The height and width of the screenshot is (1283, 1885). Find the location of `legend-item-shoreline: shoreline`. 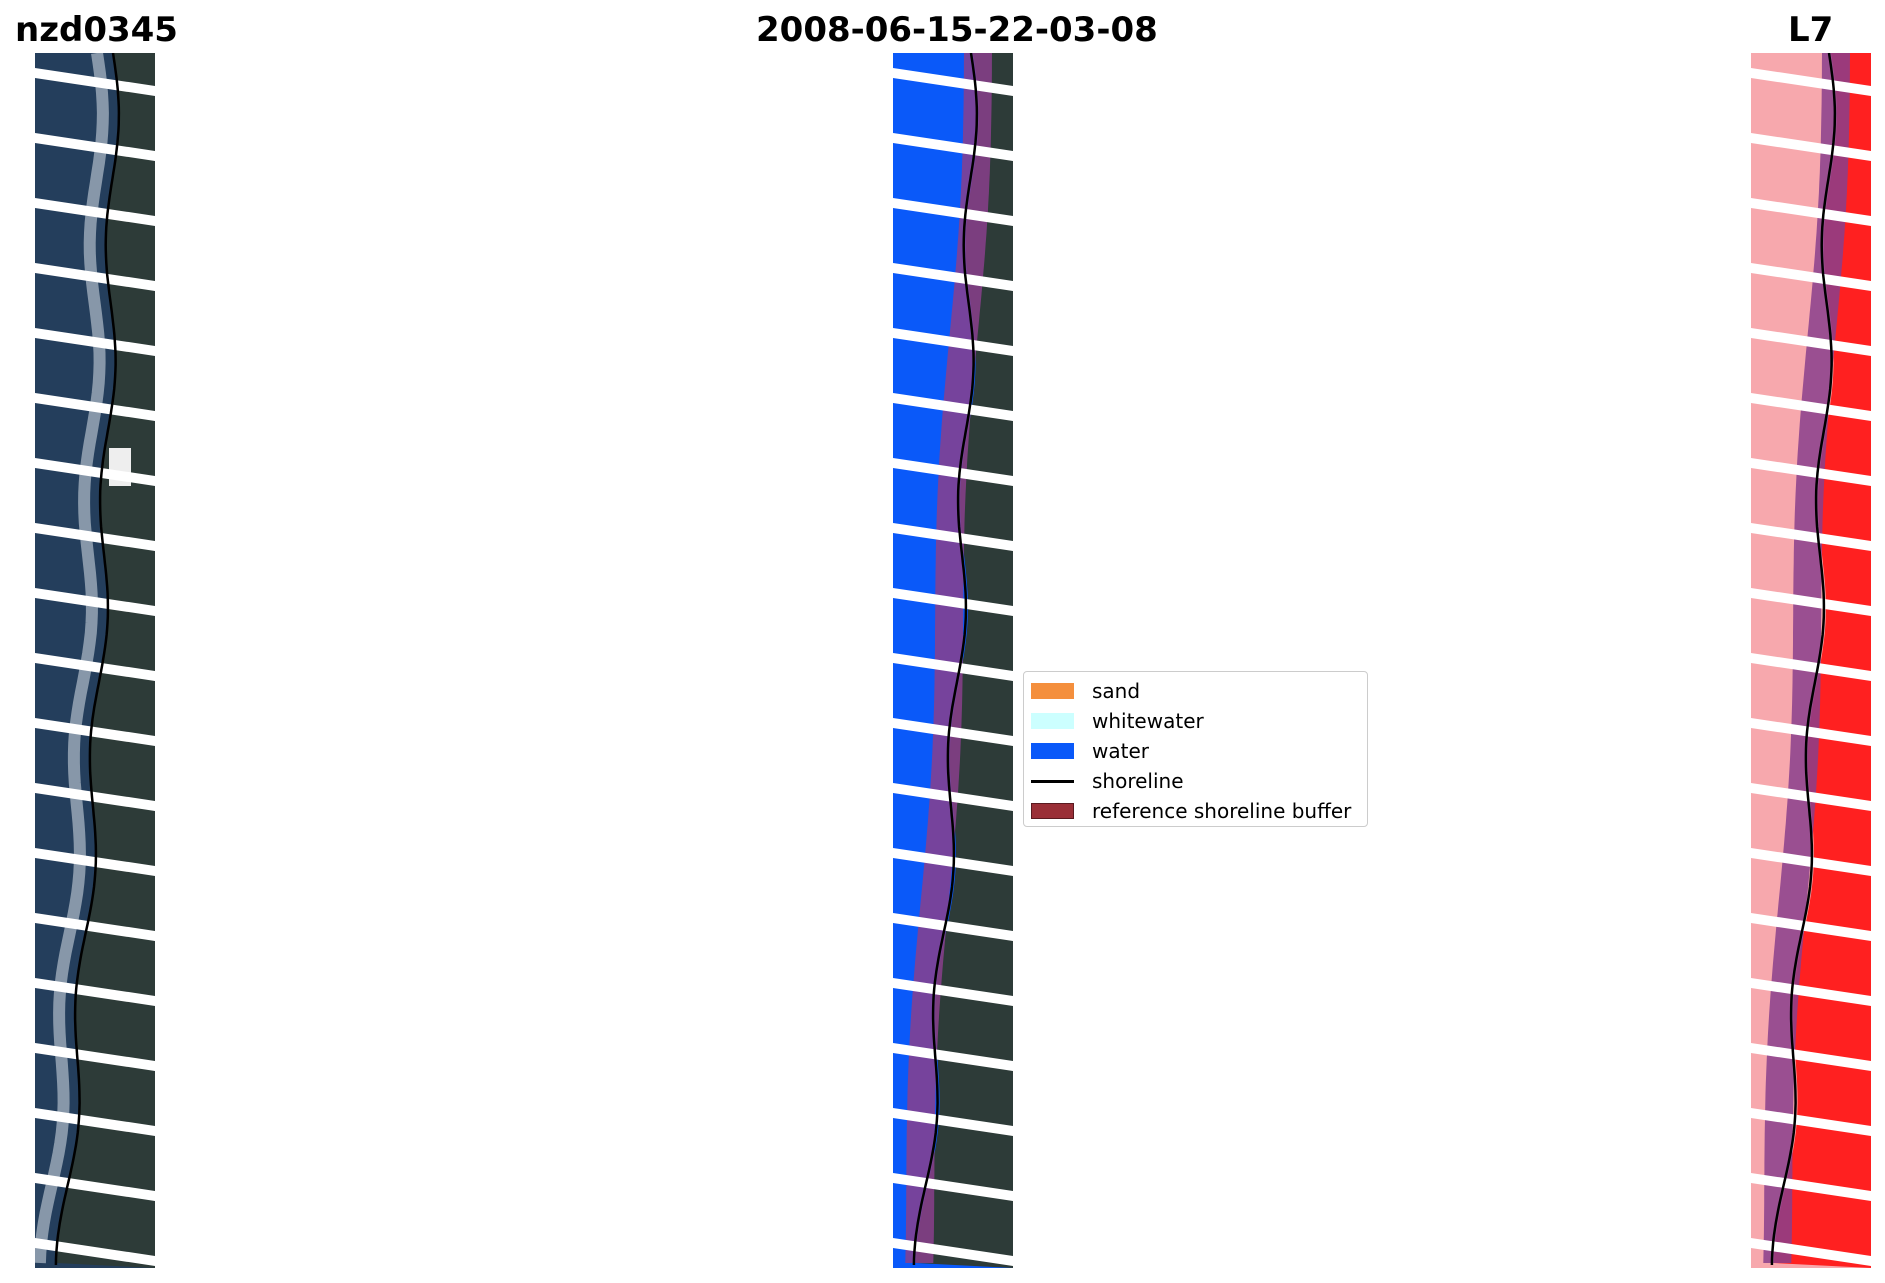

legend-item-shoreline: shoreline is located at coordinates (1107, 781).